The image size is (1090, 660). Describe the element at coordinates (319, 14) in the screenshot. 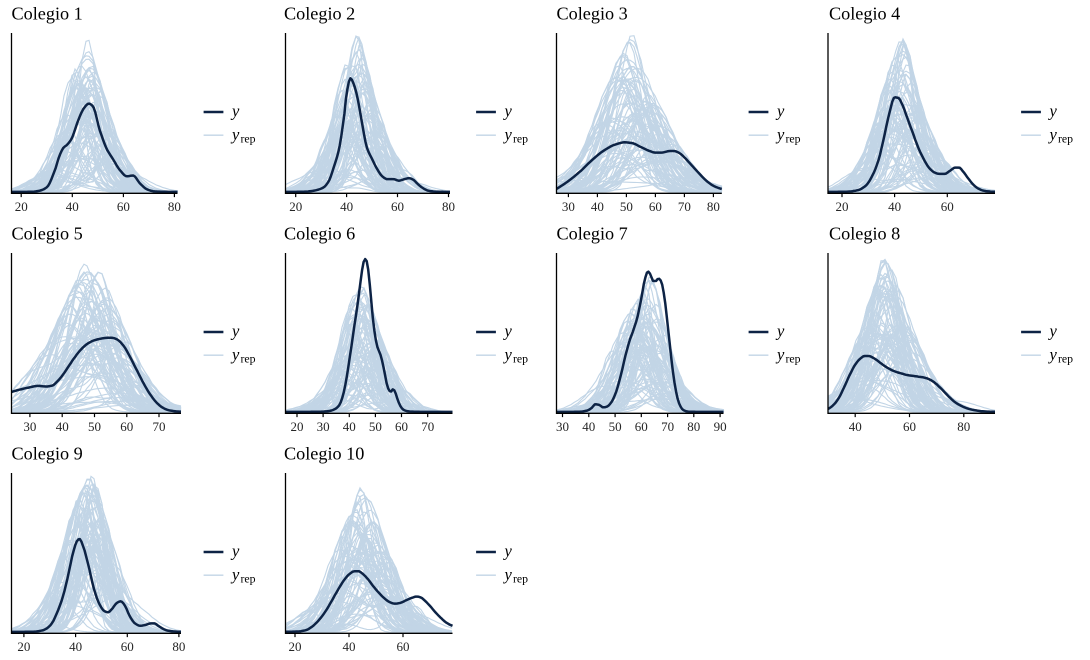

I see `svg-text: Colegio 2` at that location.